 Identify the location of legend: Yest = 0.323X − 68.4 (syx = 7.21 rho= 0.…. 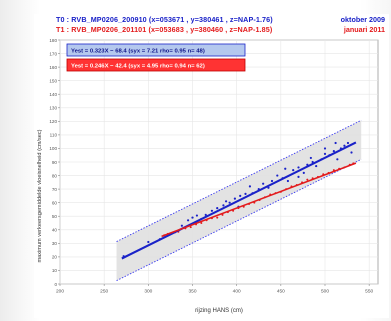
(156, 57).